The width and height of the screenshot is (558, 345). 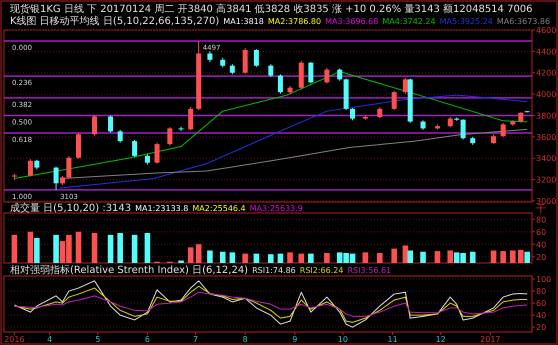 I want to click on text: RSI1:74.86, so click(x=274, y=270).